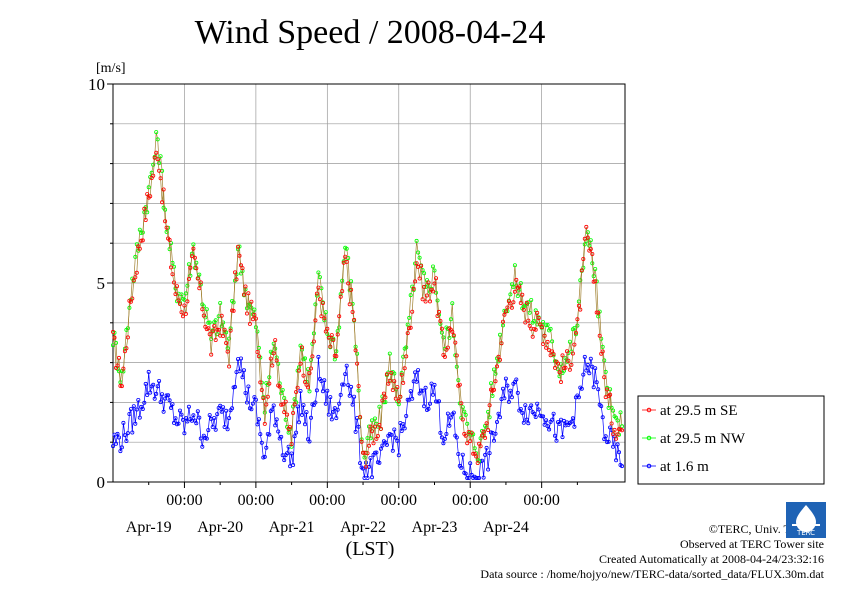 The height and width of the screenshot is (595, 842). Describe the element at coordinates (649, 466) in the screenshot. I see `legend-swatch-marker` at that location.